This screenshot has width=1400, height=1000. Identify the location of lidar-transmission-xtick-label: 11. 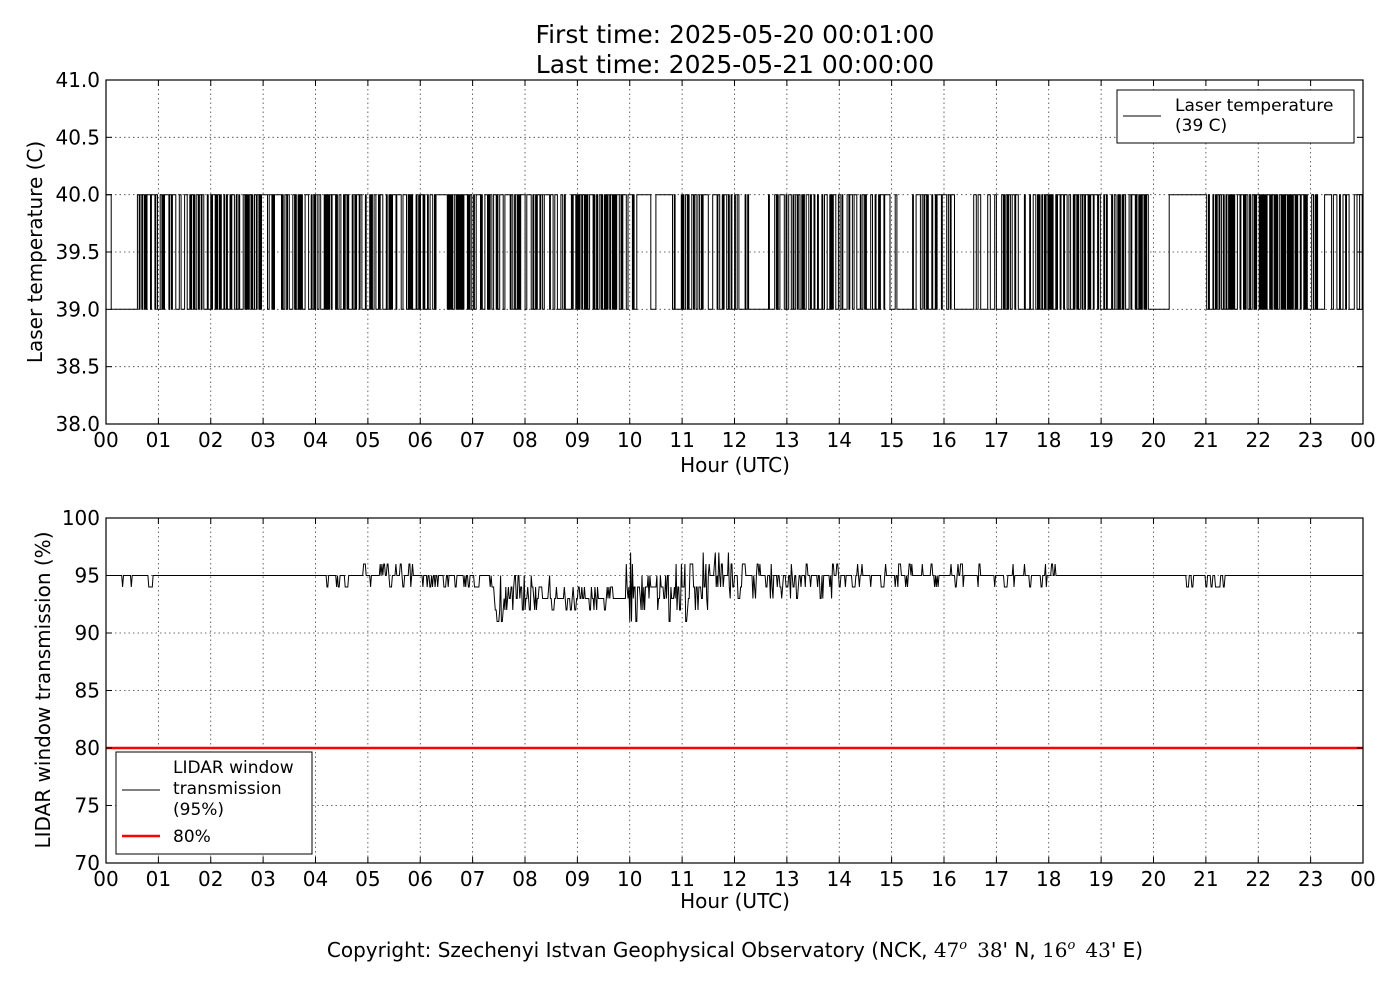
(681, 879).